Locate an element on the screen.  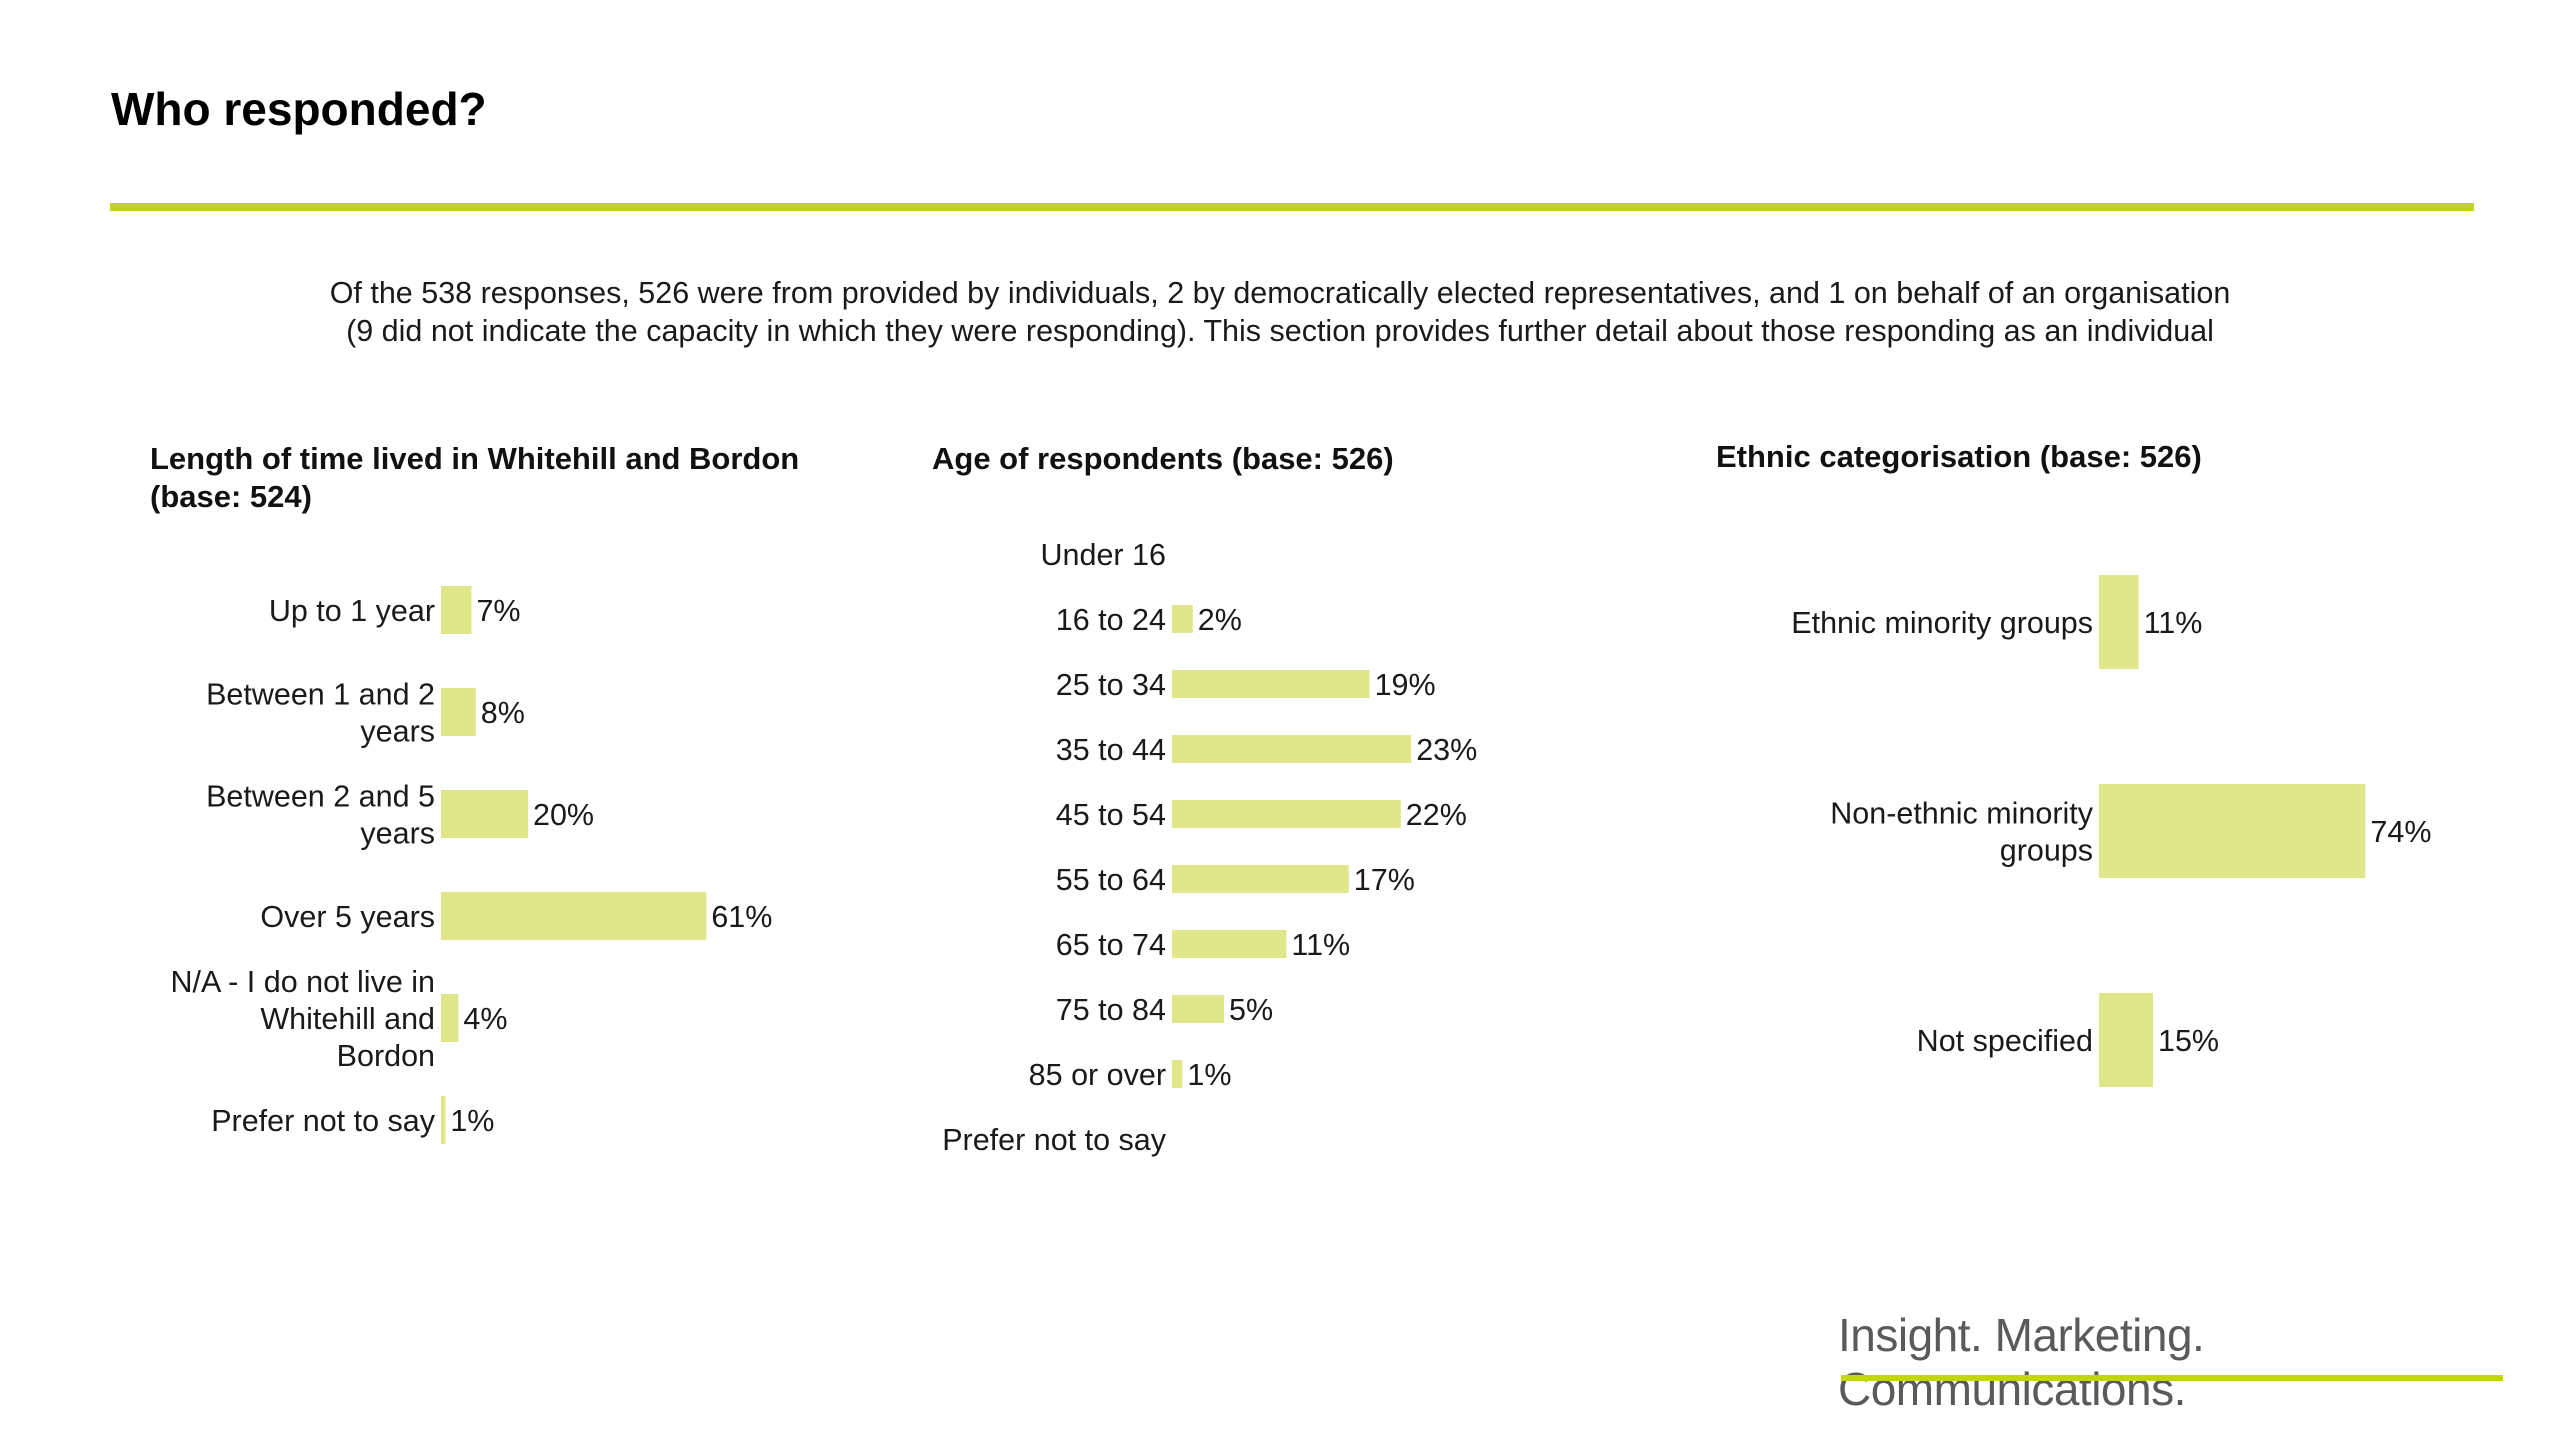
title-divider is located at coordinates (1292, 207).